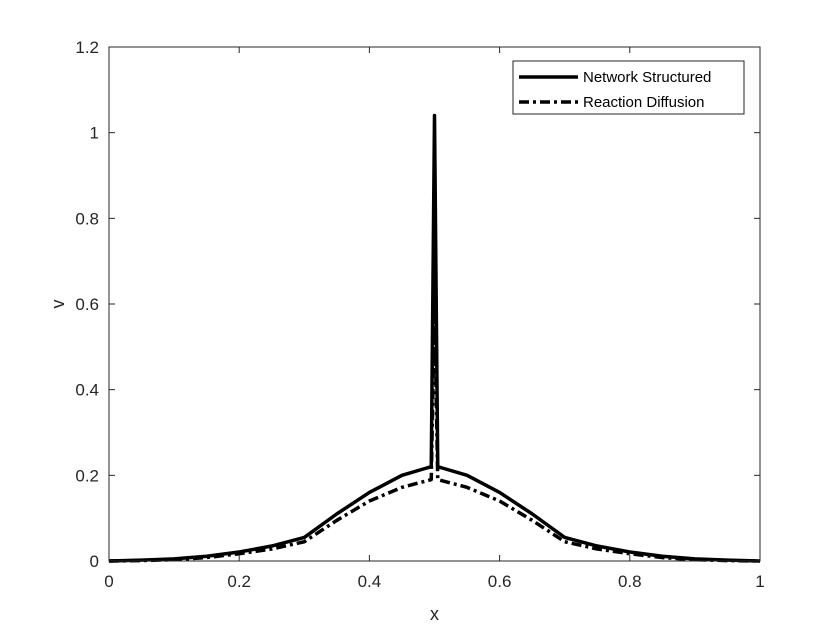 The height and width of the screenshot is (635, 840). Describe the element at coordinates (87, 47) in the screenshot. I see `y-tick-label: 1.2` at that location.